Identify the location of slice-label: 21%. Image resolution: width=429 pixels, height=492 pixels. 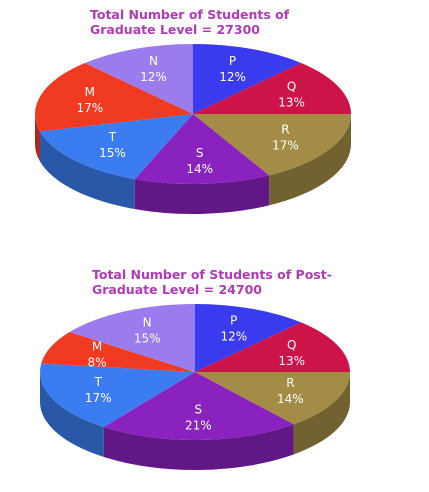
(198, 426).